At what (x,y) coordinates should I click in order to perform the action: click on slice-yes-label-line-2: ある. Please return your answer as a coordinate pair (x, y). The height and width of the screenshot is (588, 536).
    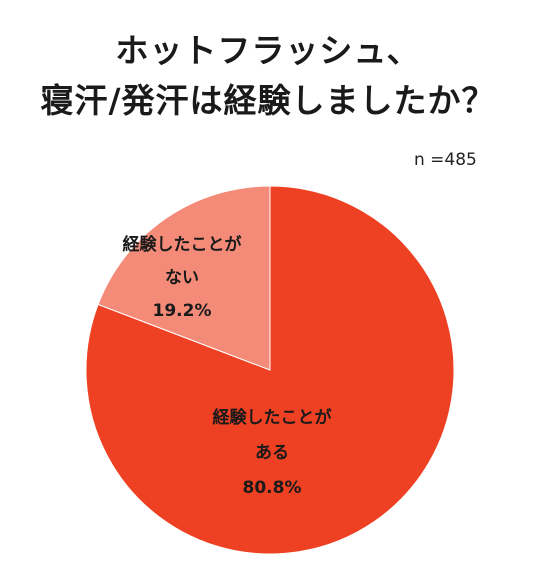
    Looking at the image, I should click on (272, 453).